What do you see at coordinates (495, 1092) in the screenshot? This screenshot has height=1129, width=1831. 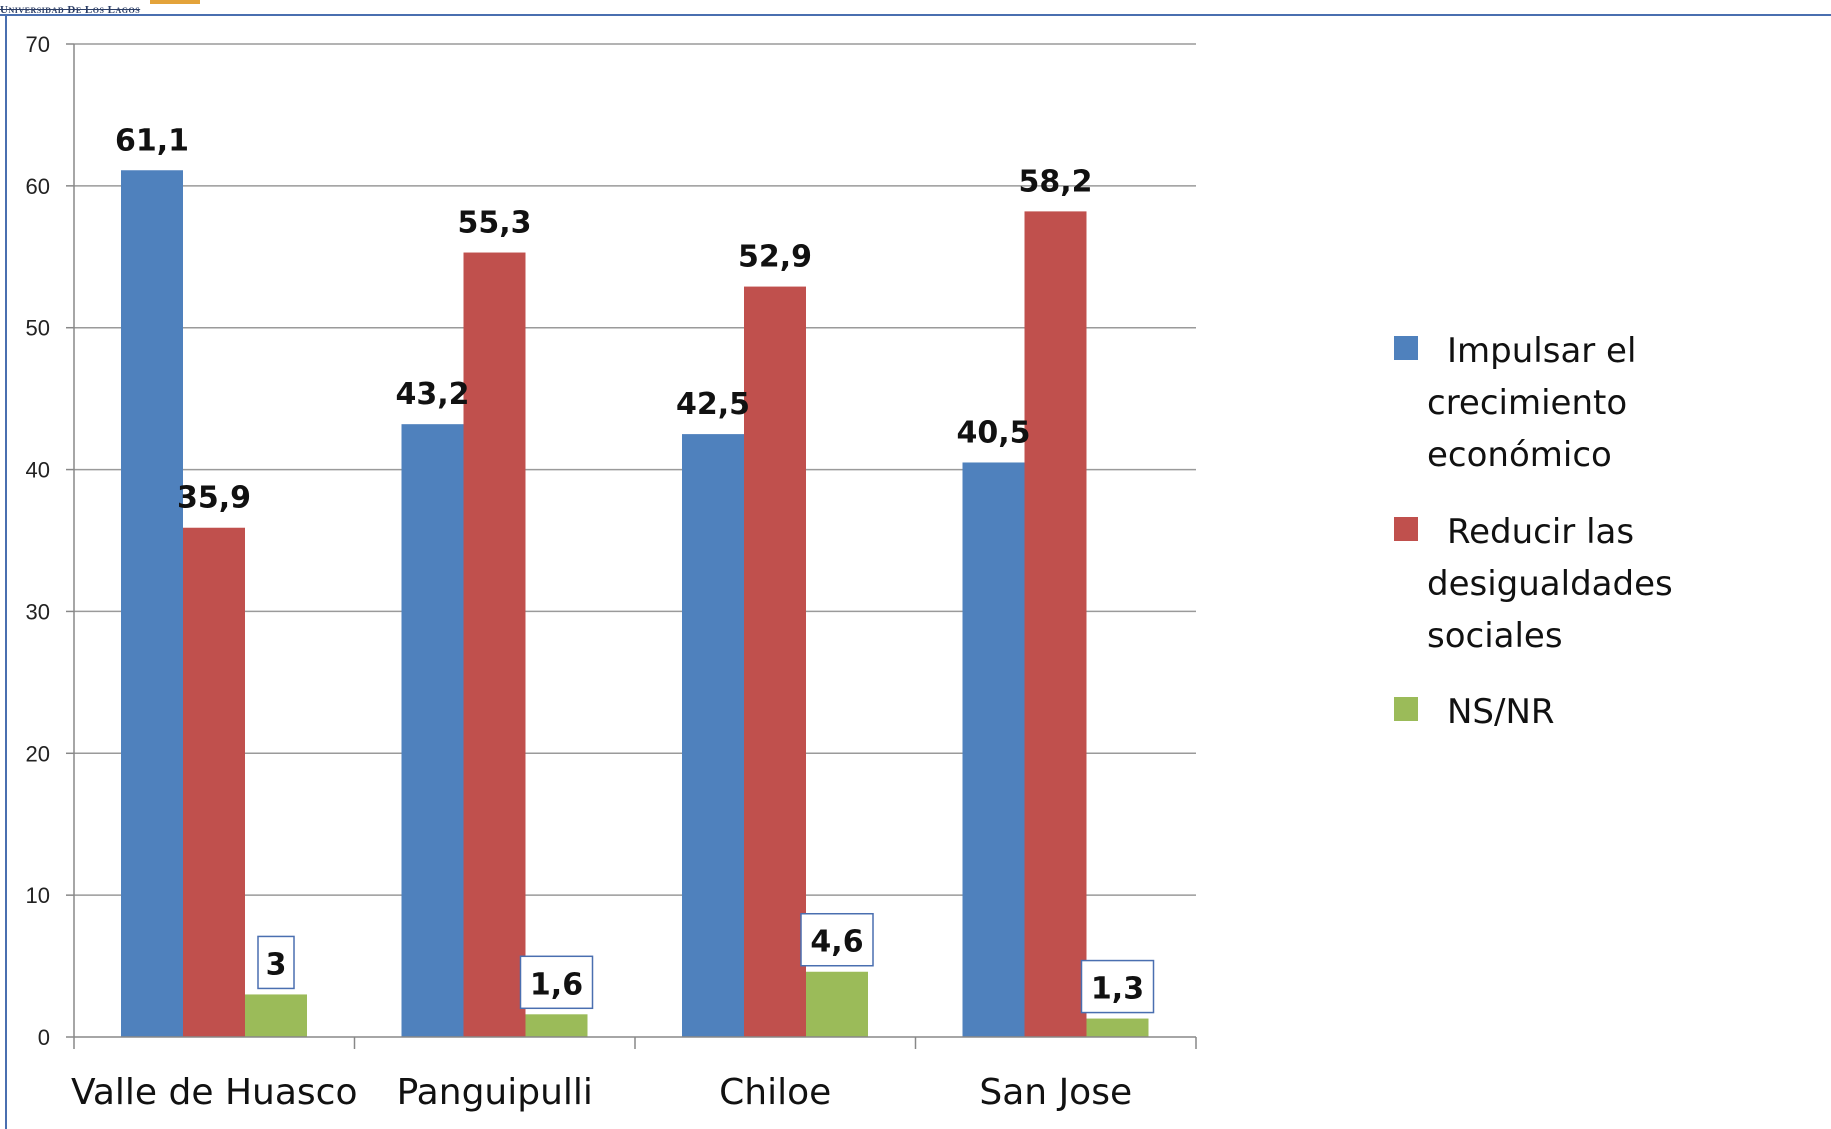 I see `x-category-label: Panguipulli` at bounding box center [495, 1092].